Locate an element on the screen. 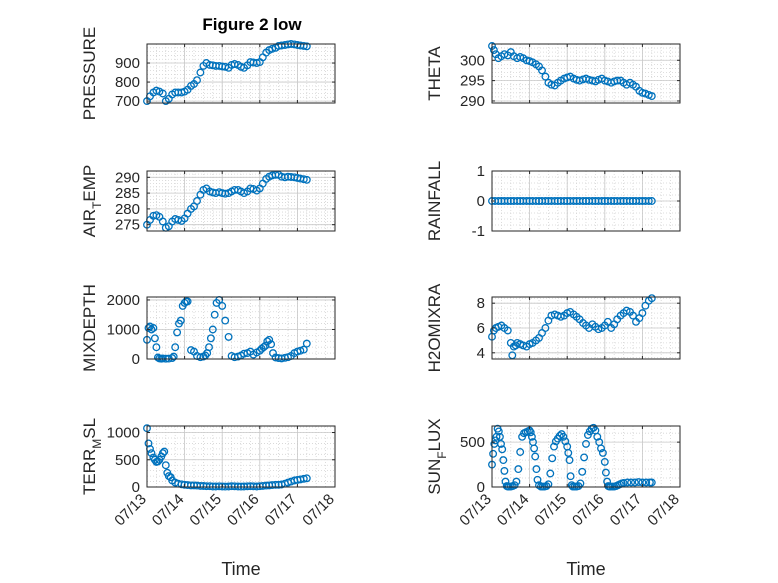 This screenshot has height=583, width=778. y-axis-label: PRESSURE is located at coordinates (89, 74).